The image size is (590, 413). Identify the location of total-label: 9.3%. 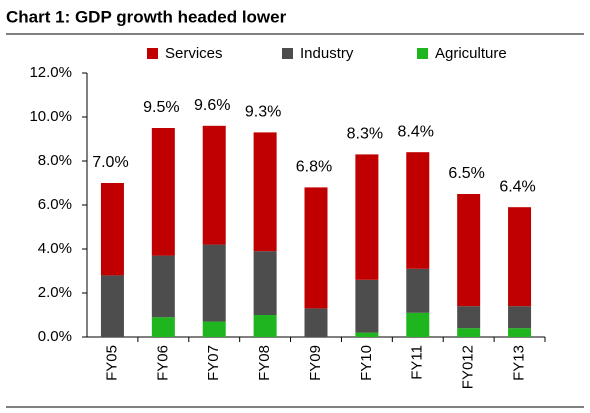
(263, 112).